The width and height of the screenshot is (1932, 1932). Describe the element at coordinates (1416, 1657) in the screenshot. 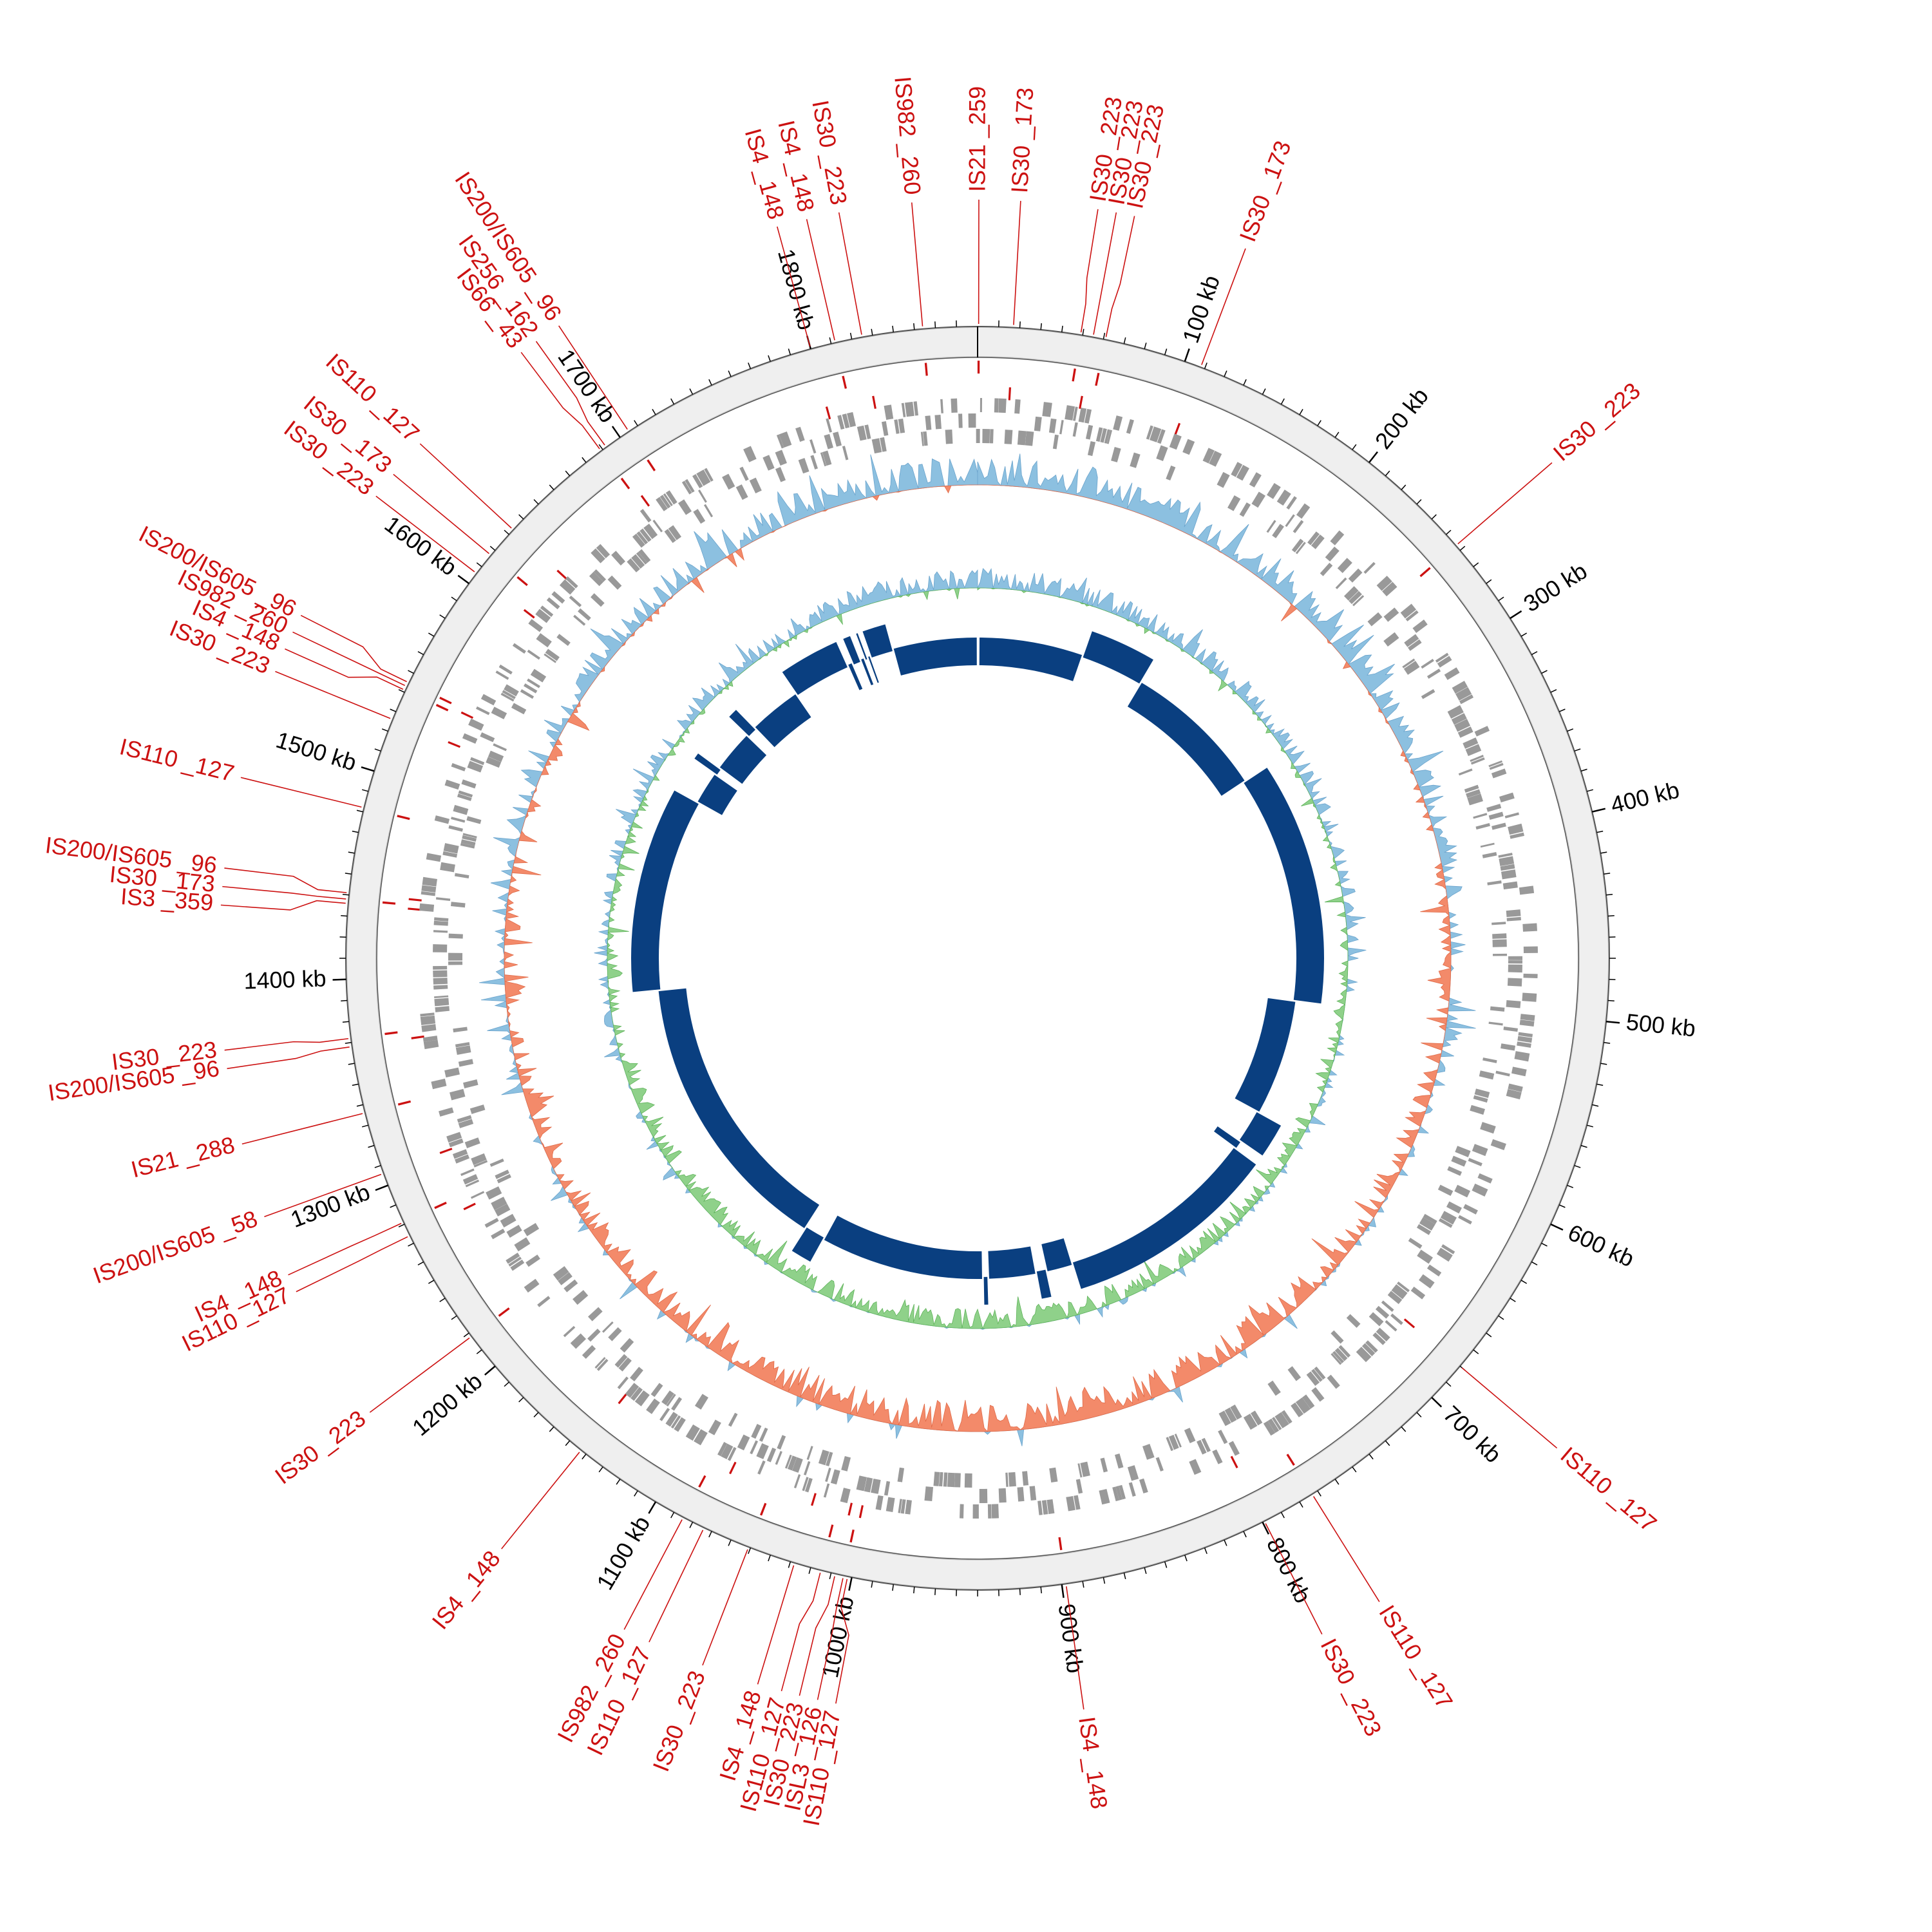

I see `is-element-label: IS110 _127` at that location.